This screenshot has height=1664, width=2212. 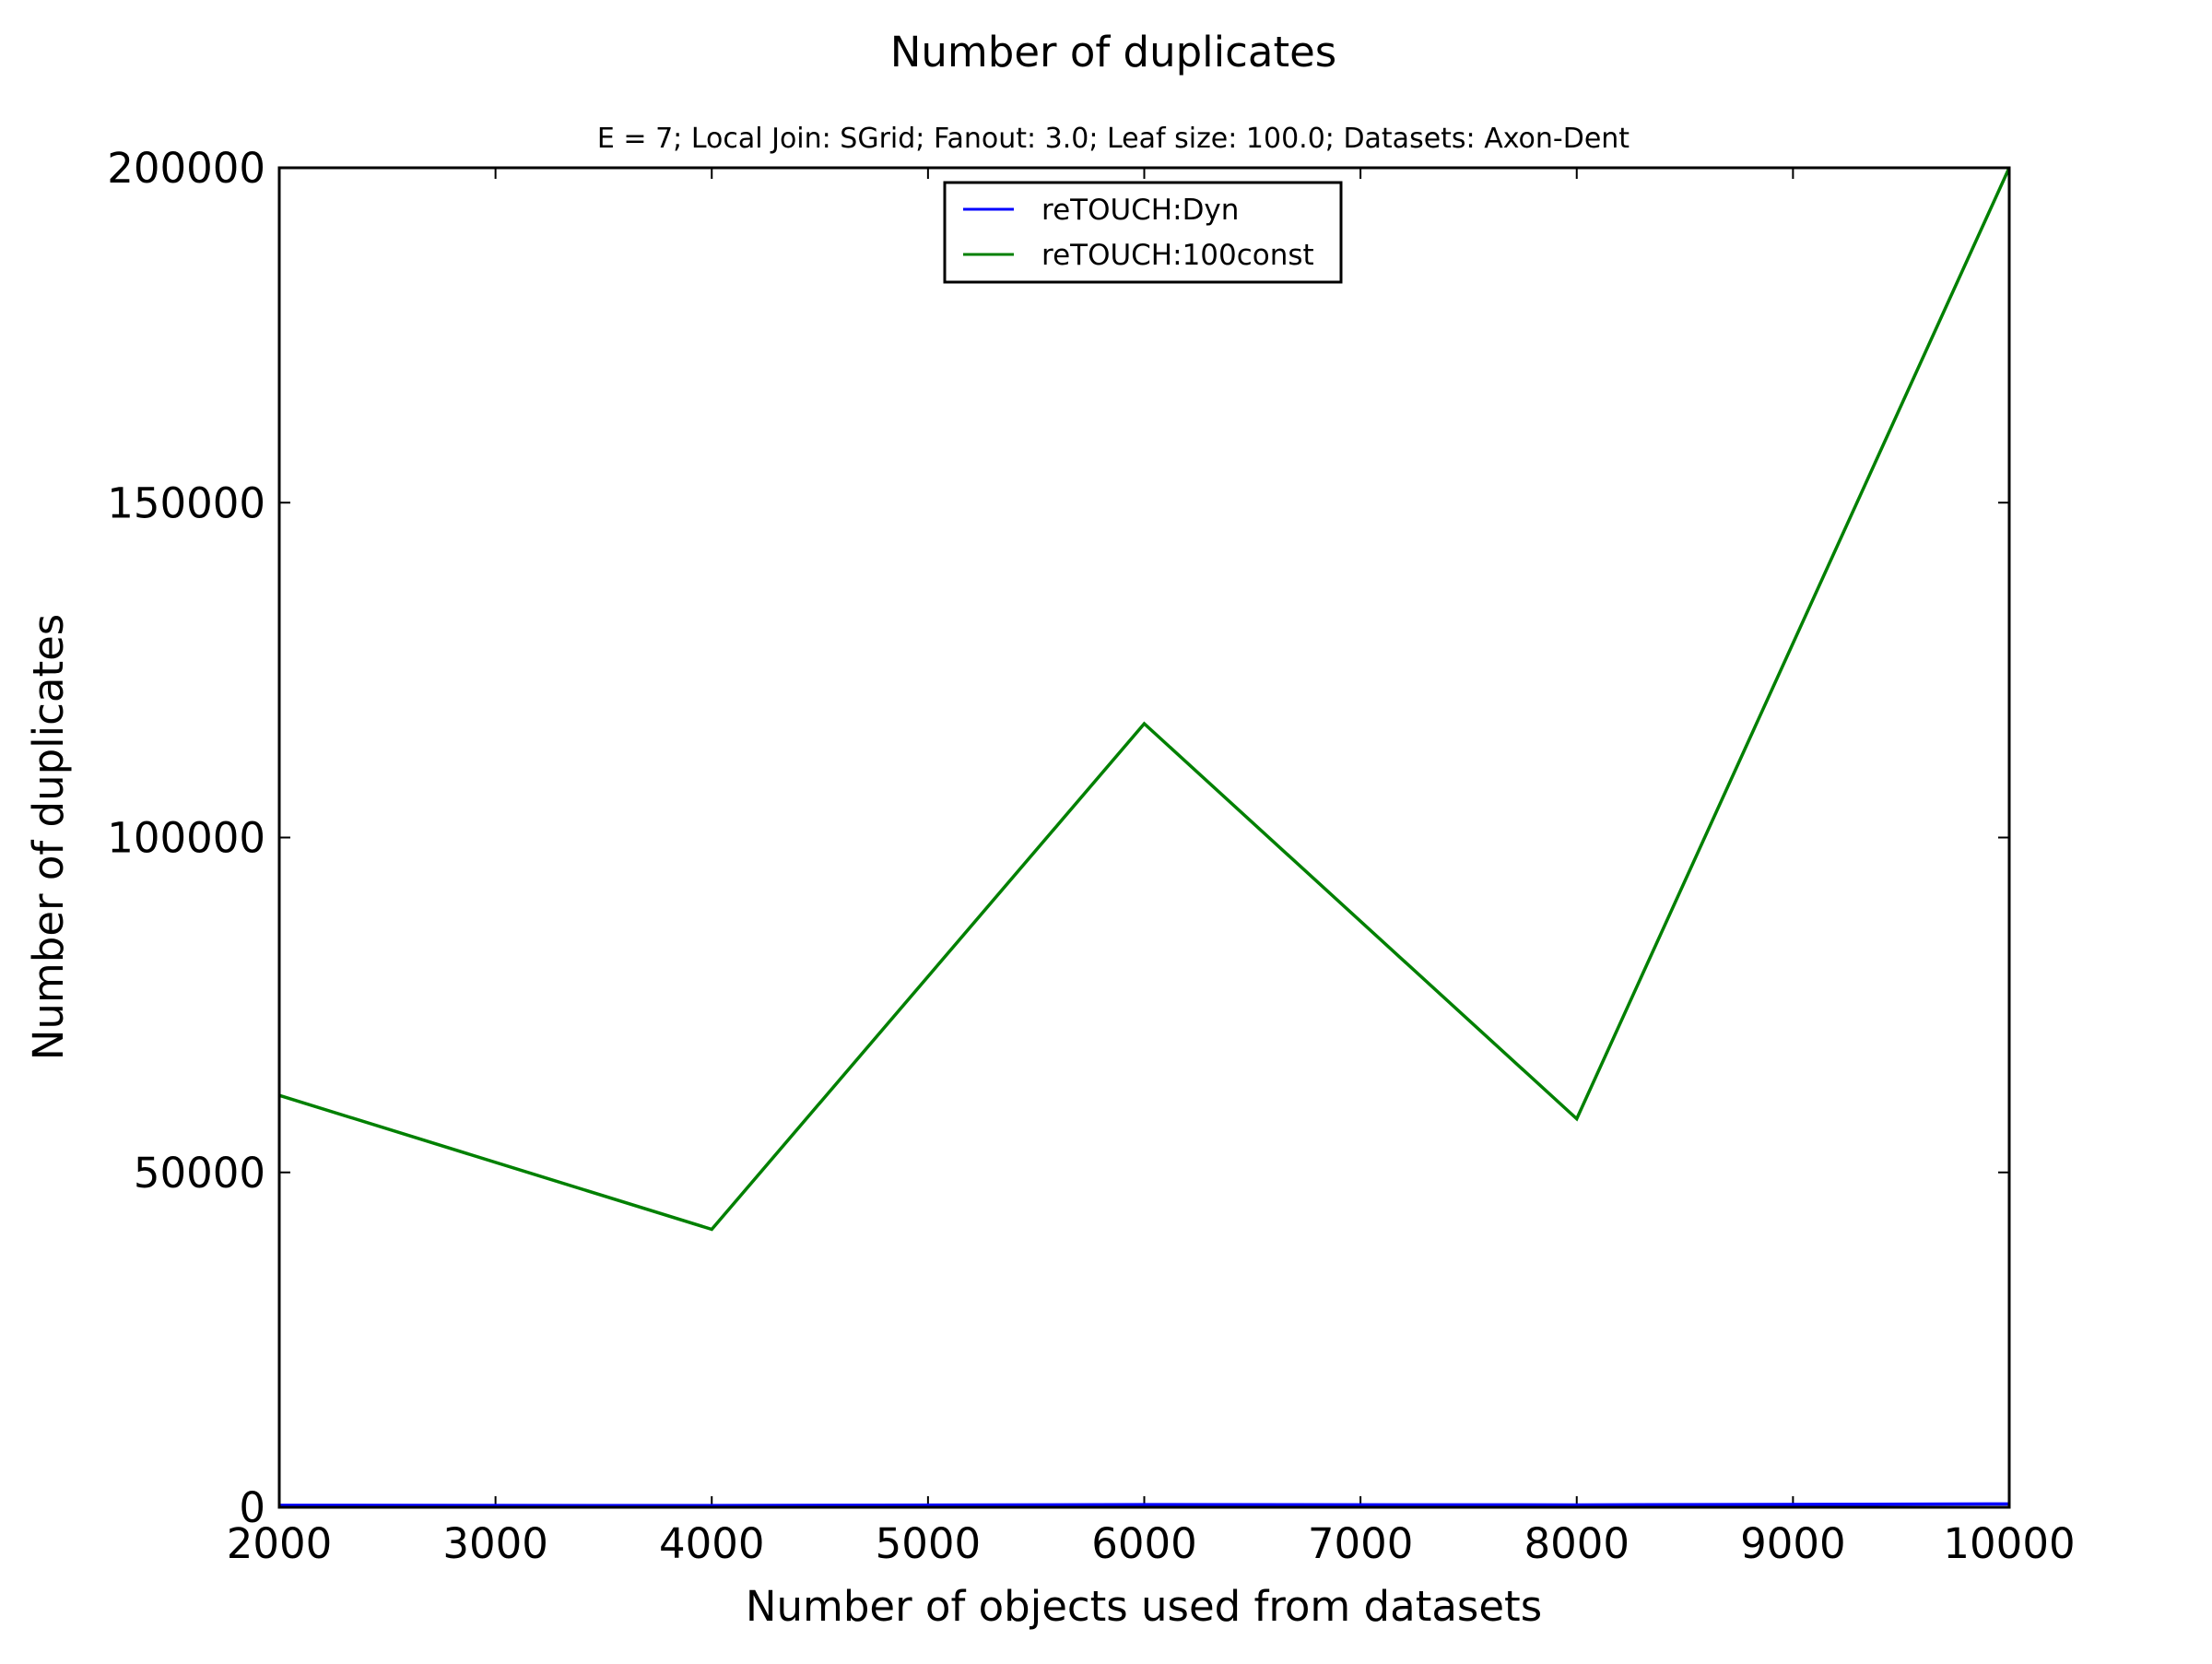 I want to click on x-tick-label: 4000, so click(x=712, y=1543).